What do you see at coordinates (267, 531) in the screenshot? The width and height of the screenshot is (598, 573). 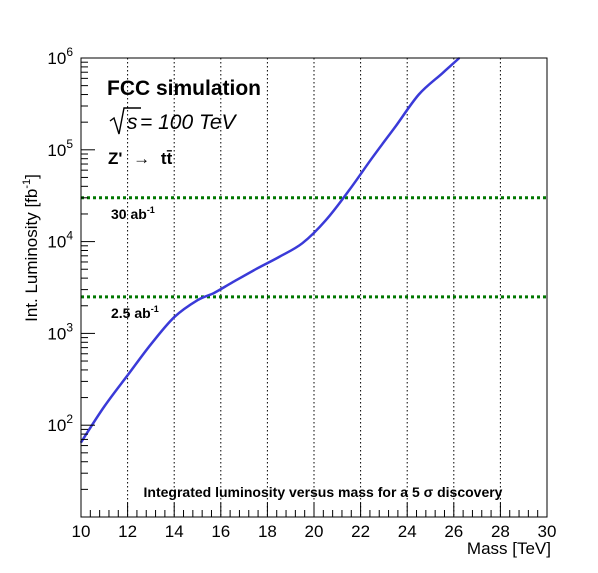 I see `x-tick-label: 18` at bounding box center [267, 531].